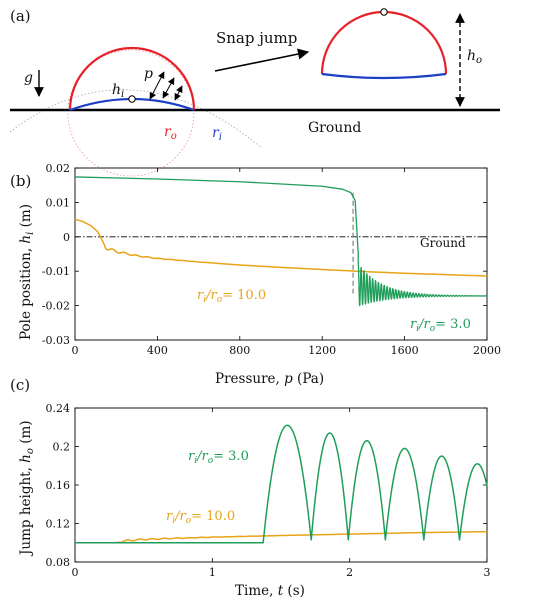  Describe the element at coordinates (487, 572) in the screenshot. I see `c-xtick-label: 3` at that location.